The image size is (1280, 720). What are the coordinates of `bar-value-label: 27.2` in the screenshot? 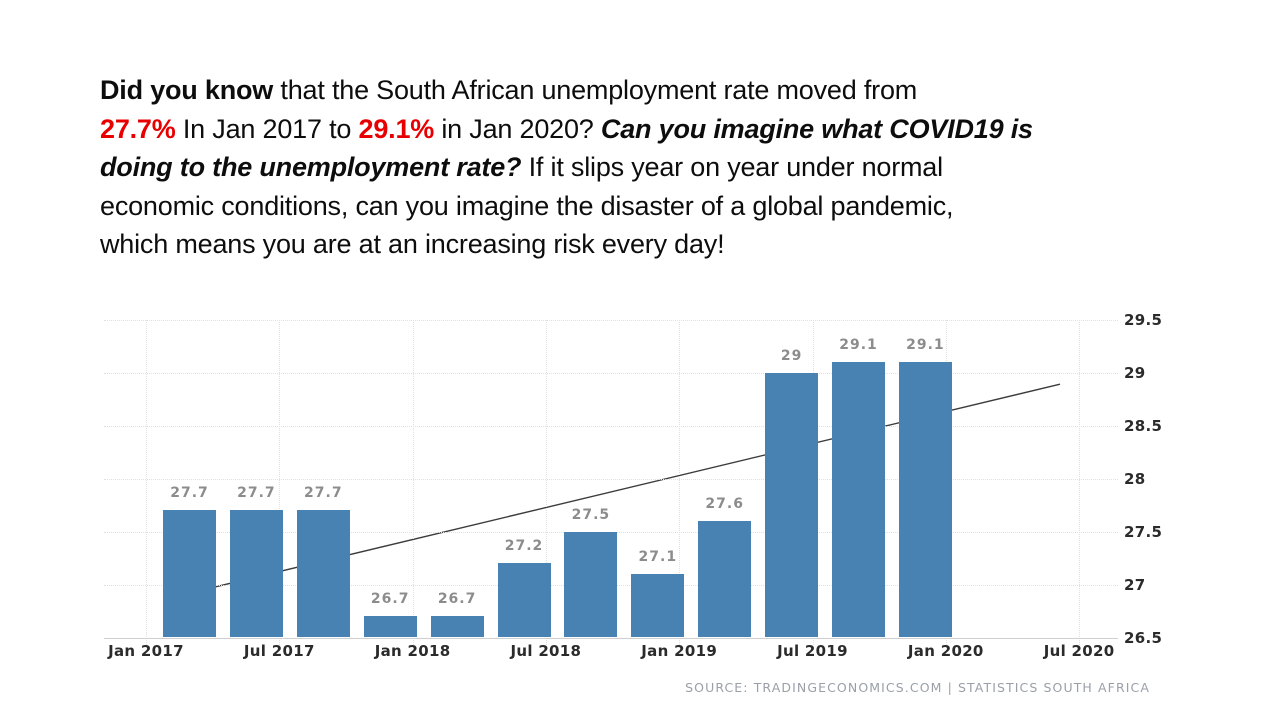 It's located at (524, 546).